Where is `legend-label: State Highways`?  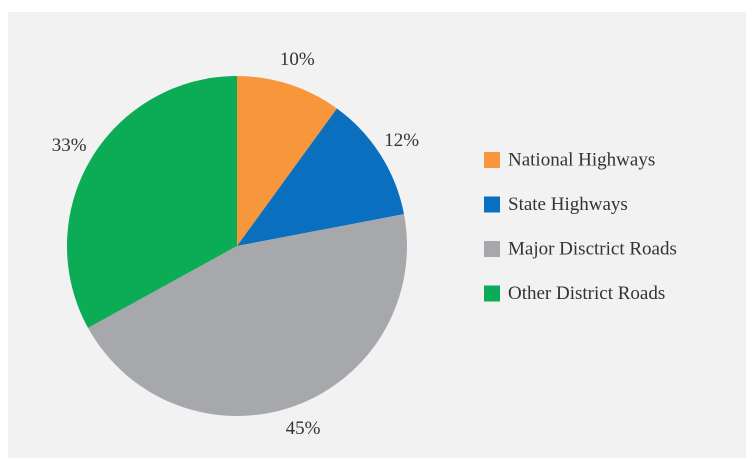
legend-label: State Highways is located at coordinates (568, 204).